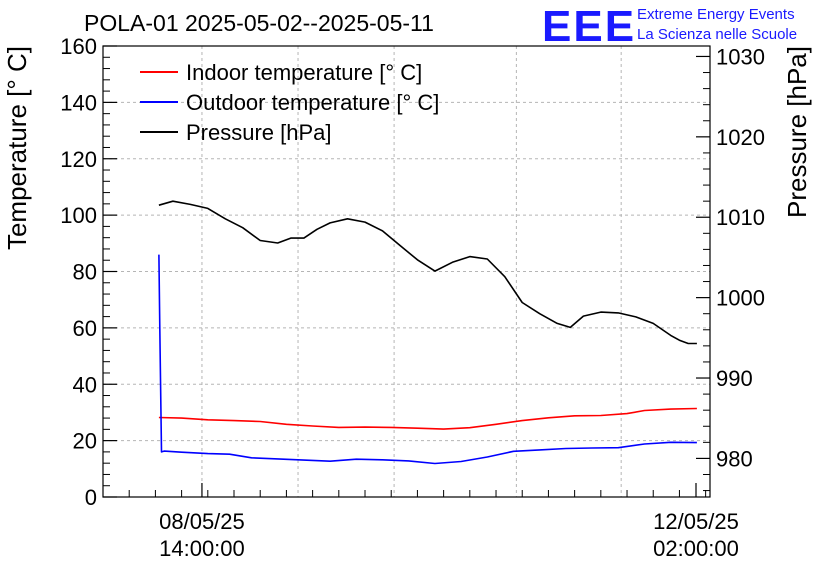  Describe the element at coordinates (740, 137) in the screenshot. I see `y2-tick-label-1020: 1020` at that location.